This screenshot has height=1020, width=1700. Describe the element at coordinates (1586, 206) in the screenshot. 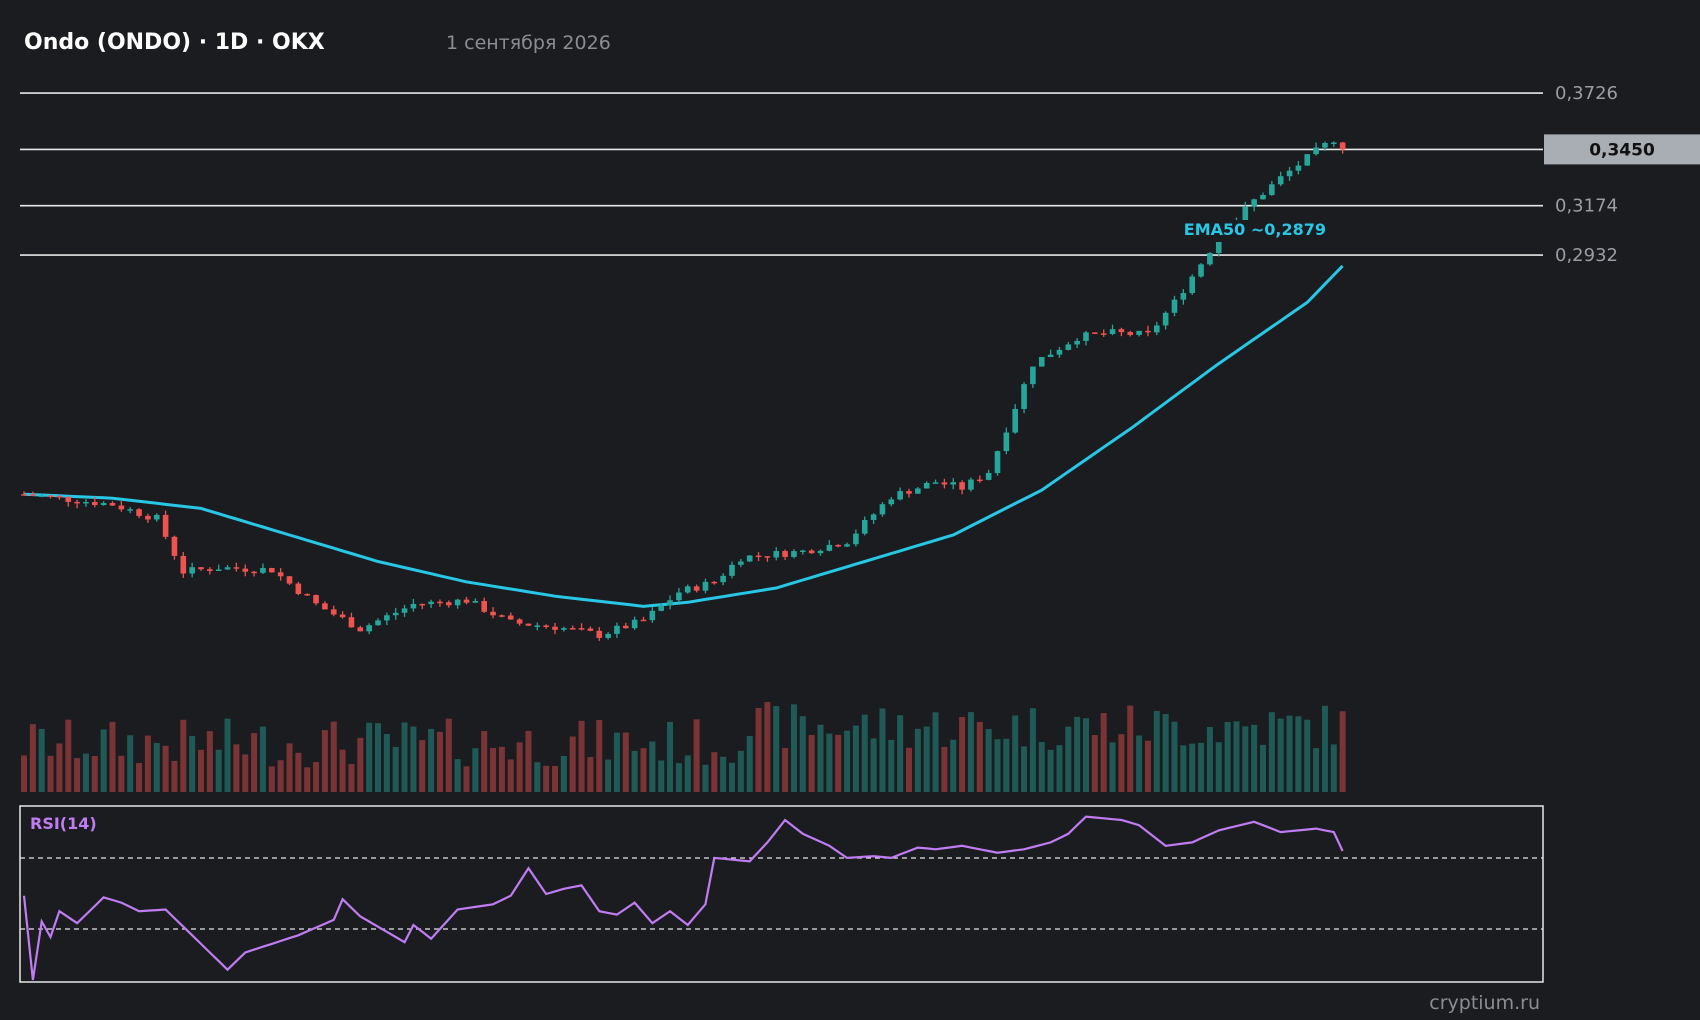

I see `level-label-1: 0,3174` at that location.